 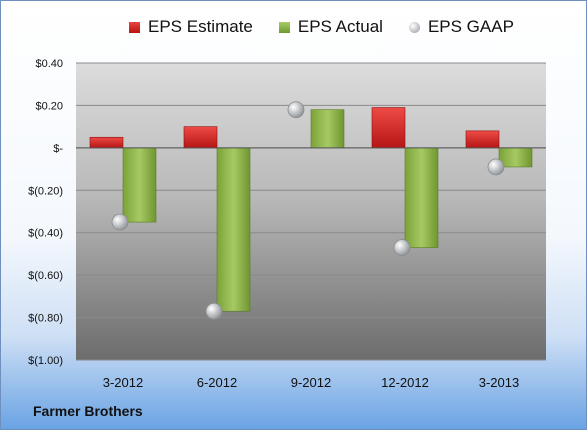 What do you see at coordinates (414, 27) in the screenshot?
I see `legend-swatch-gaap` at bounding box center [414, 27].